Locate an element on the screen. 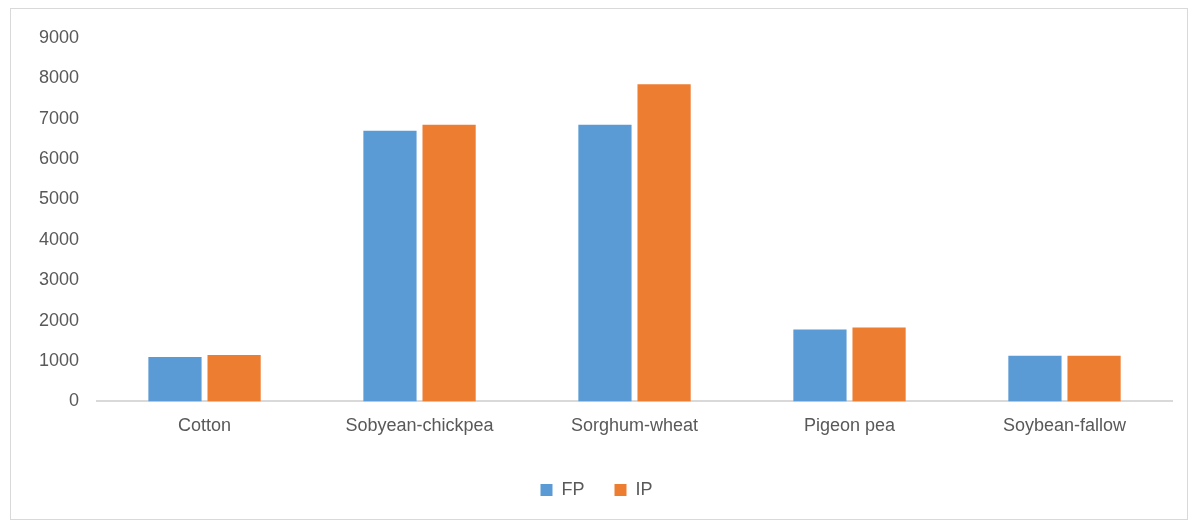  y-tick-label: 6000 is located at coordinates (59, 157).